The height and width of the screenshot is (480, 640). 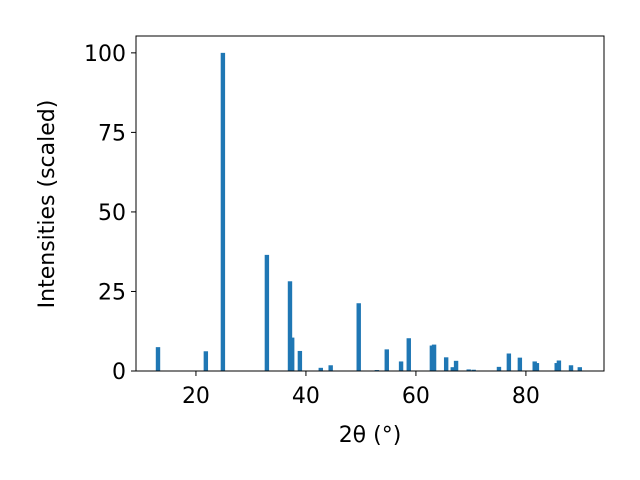 What do you see at coordinates (112, 133) in the screenshot?
I see `y-tick-label: 75` at bounding box center [112, 133].